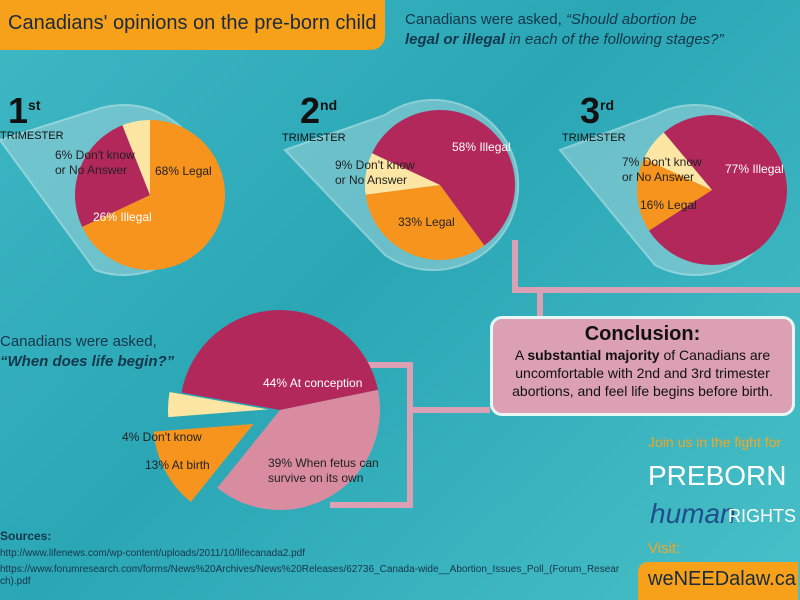 This screenshot has height=600, width=800. I want to click on label-3-dontknow: 7% Don't know or No Answer, so click(662, 169).